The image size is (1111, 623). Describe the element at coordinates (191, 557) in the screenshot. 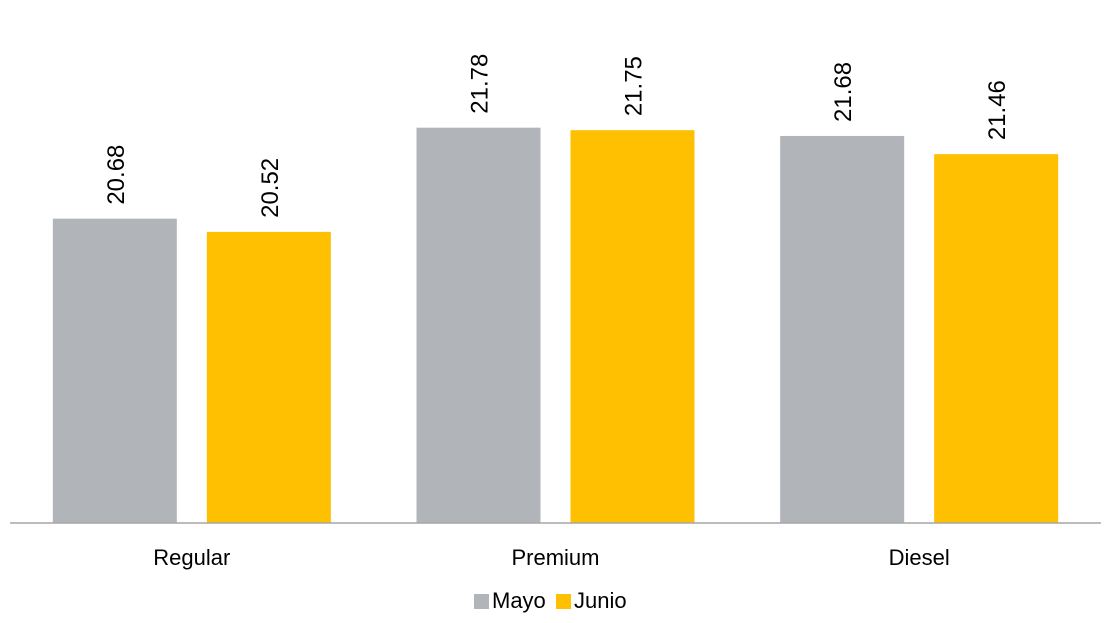

I see `category-label-regular: Regular` at that location.